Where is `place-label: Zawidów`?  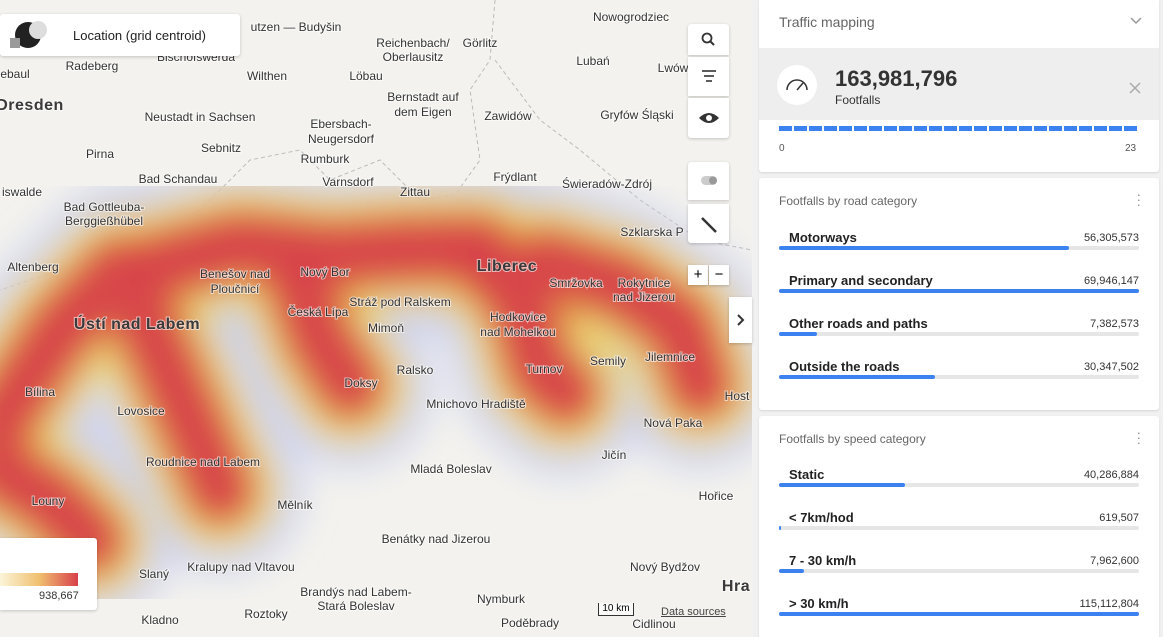
place-label: Zawidów is located at coordinates (508, 116).